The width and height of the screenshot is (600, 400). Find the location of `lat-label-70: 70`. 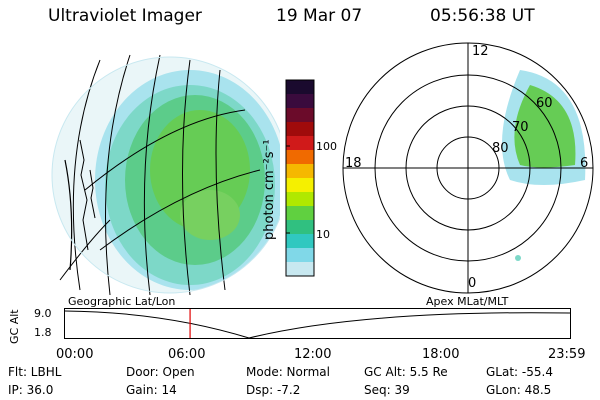

lat-label-70: 70 is located at coordinates (520, 127).